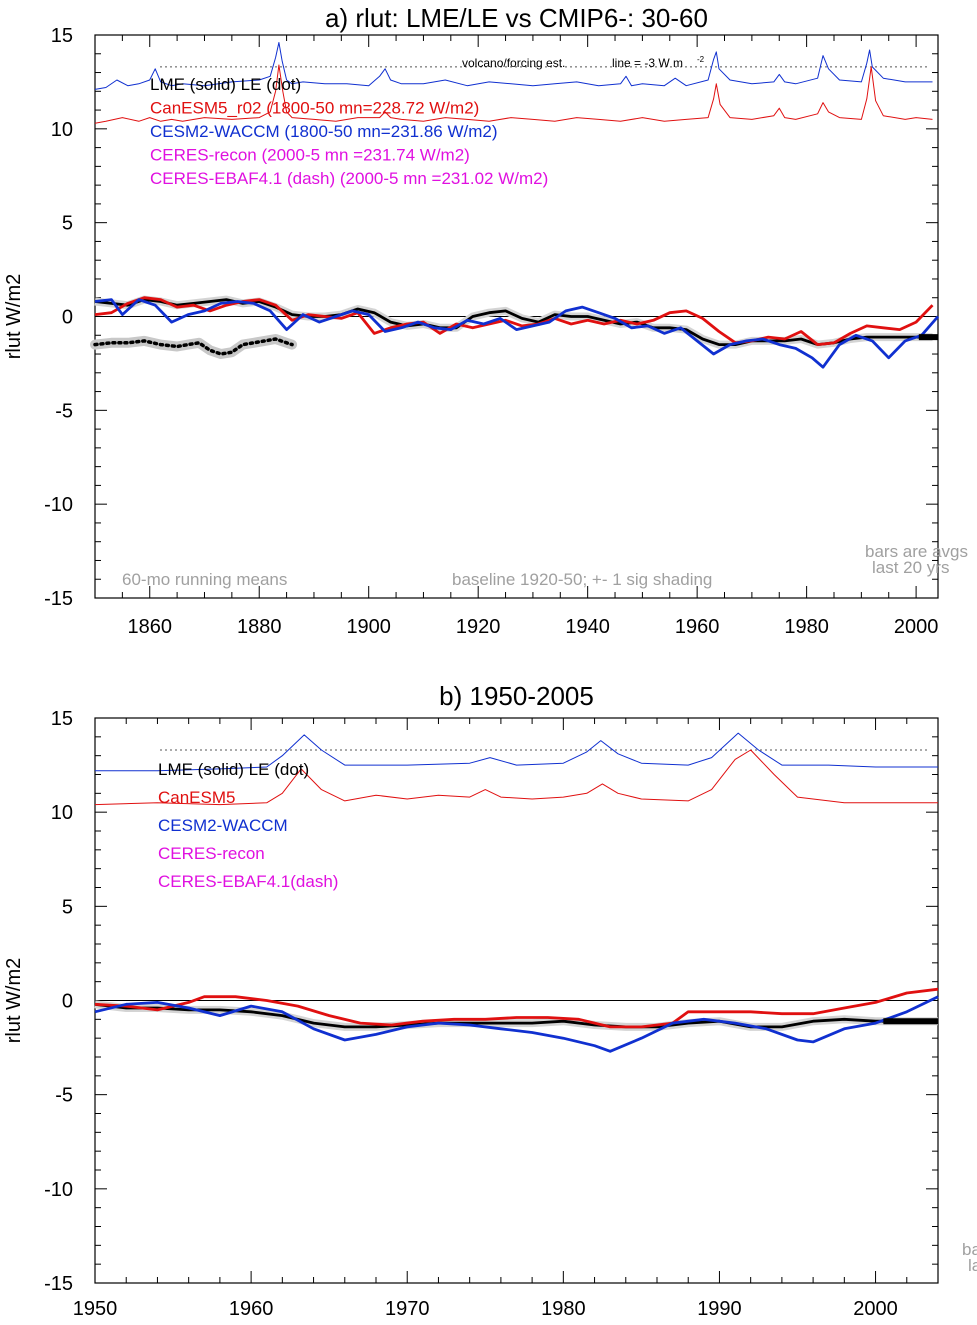 This screenshot has height=1325, width=977. Describe the element at coordinates (719, 1309) in the screenshot. I see `x-tick-label: 1990` at that location.